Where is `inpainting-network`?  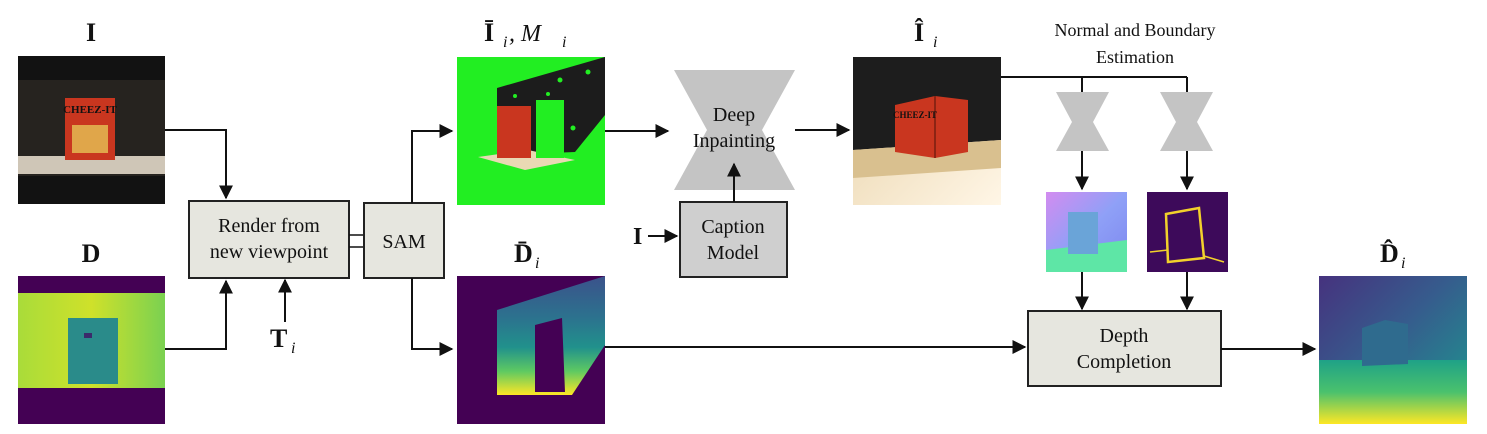 inpainting-network is located at coordinates (734, 130).